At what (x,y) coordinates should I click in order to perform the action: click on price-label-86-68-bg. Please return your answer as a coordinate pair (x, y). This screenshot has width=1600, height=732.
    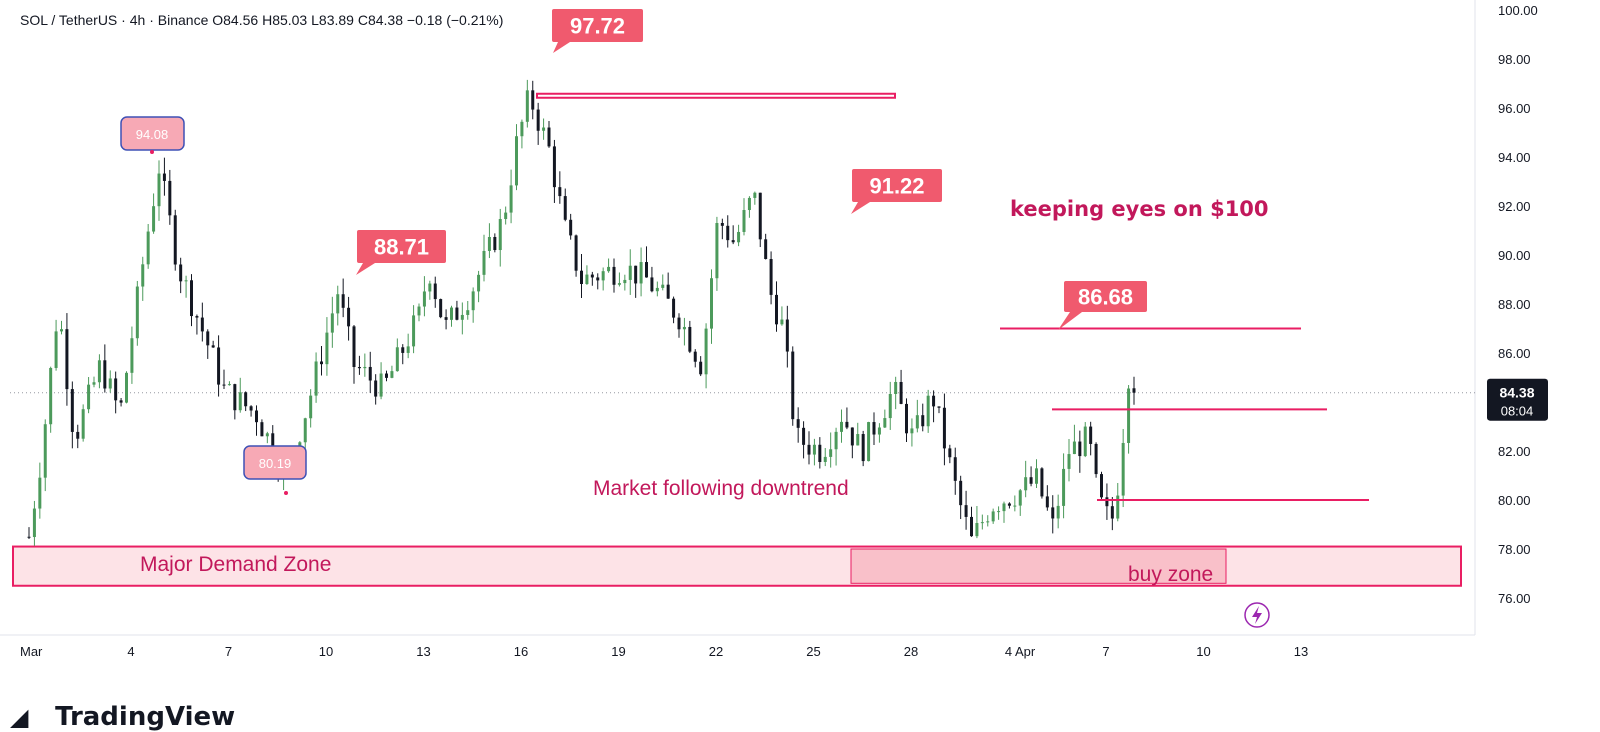
    Looking at the image, I should click on (1105, 296).